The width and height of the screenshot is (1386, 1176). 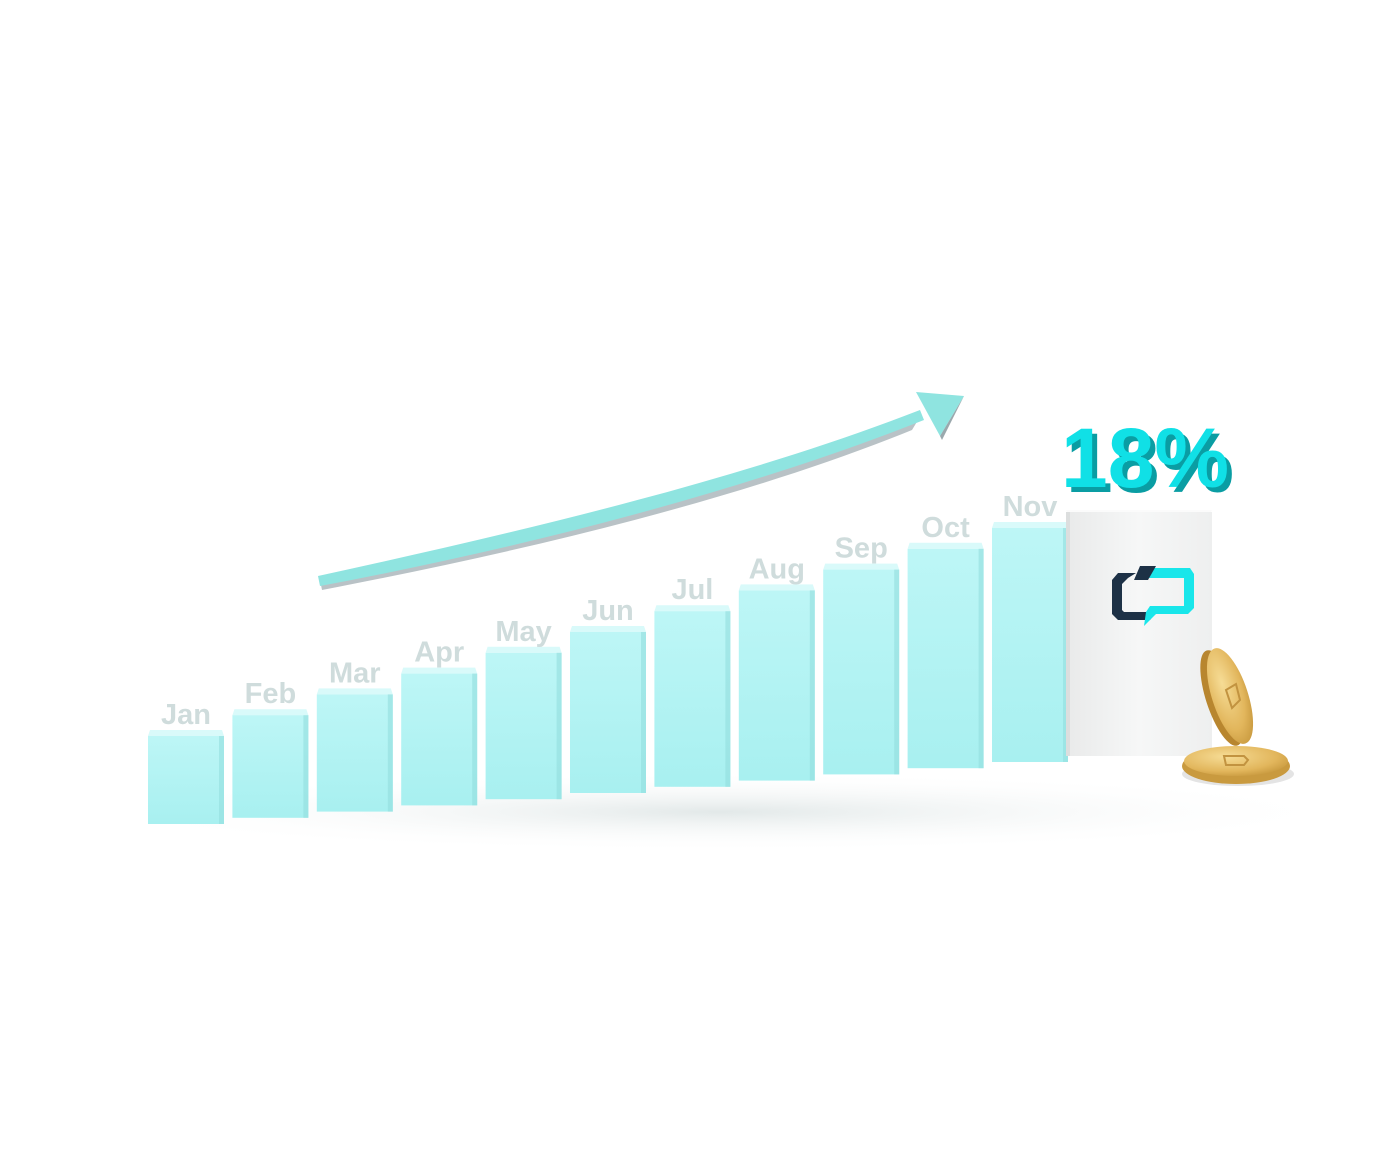 I want to click on coin-flat-emblem, so click(x=1236, y=760).